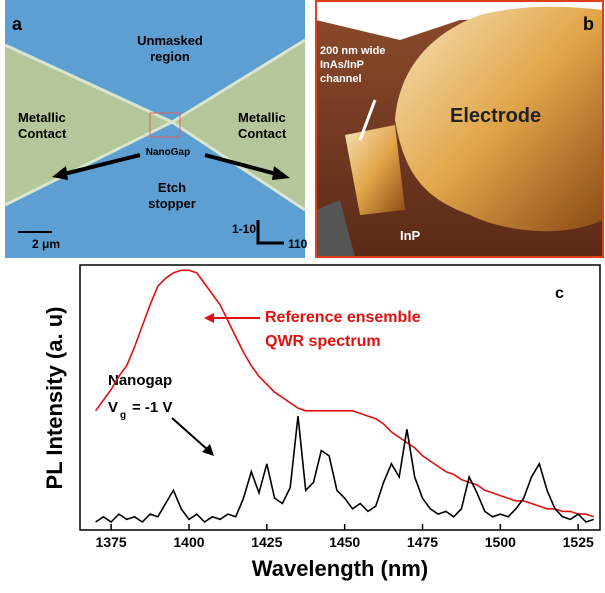 This screenshot has width=605, height=593. Describe the element at coordinates (559, 293) in the screenshot. I see `panel-label: c` at that location.